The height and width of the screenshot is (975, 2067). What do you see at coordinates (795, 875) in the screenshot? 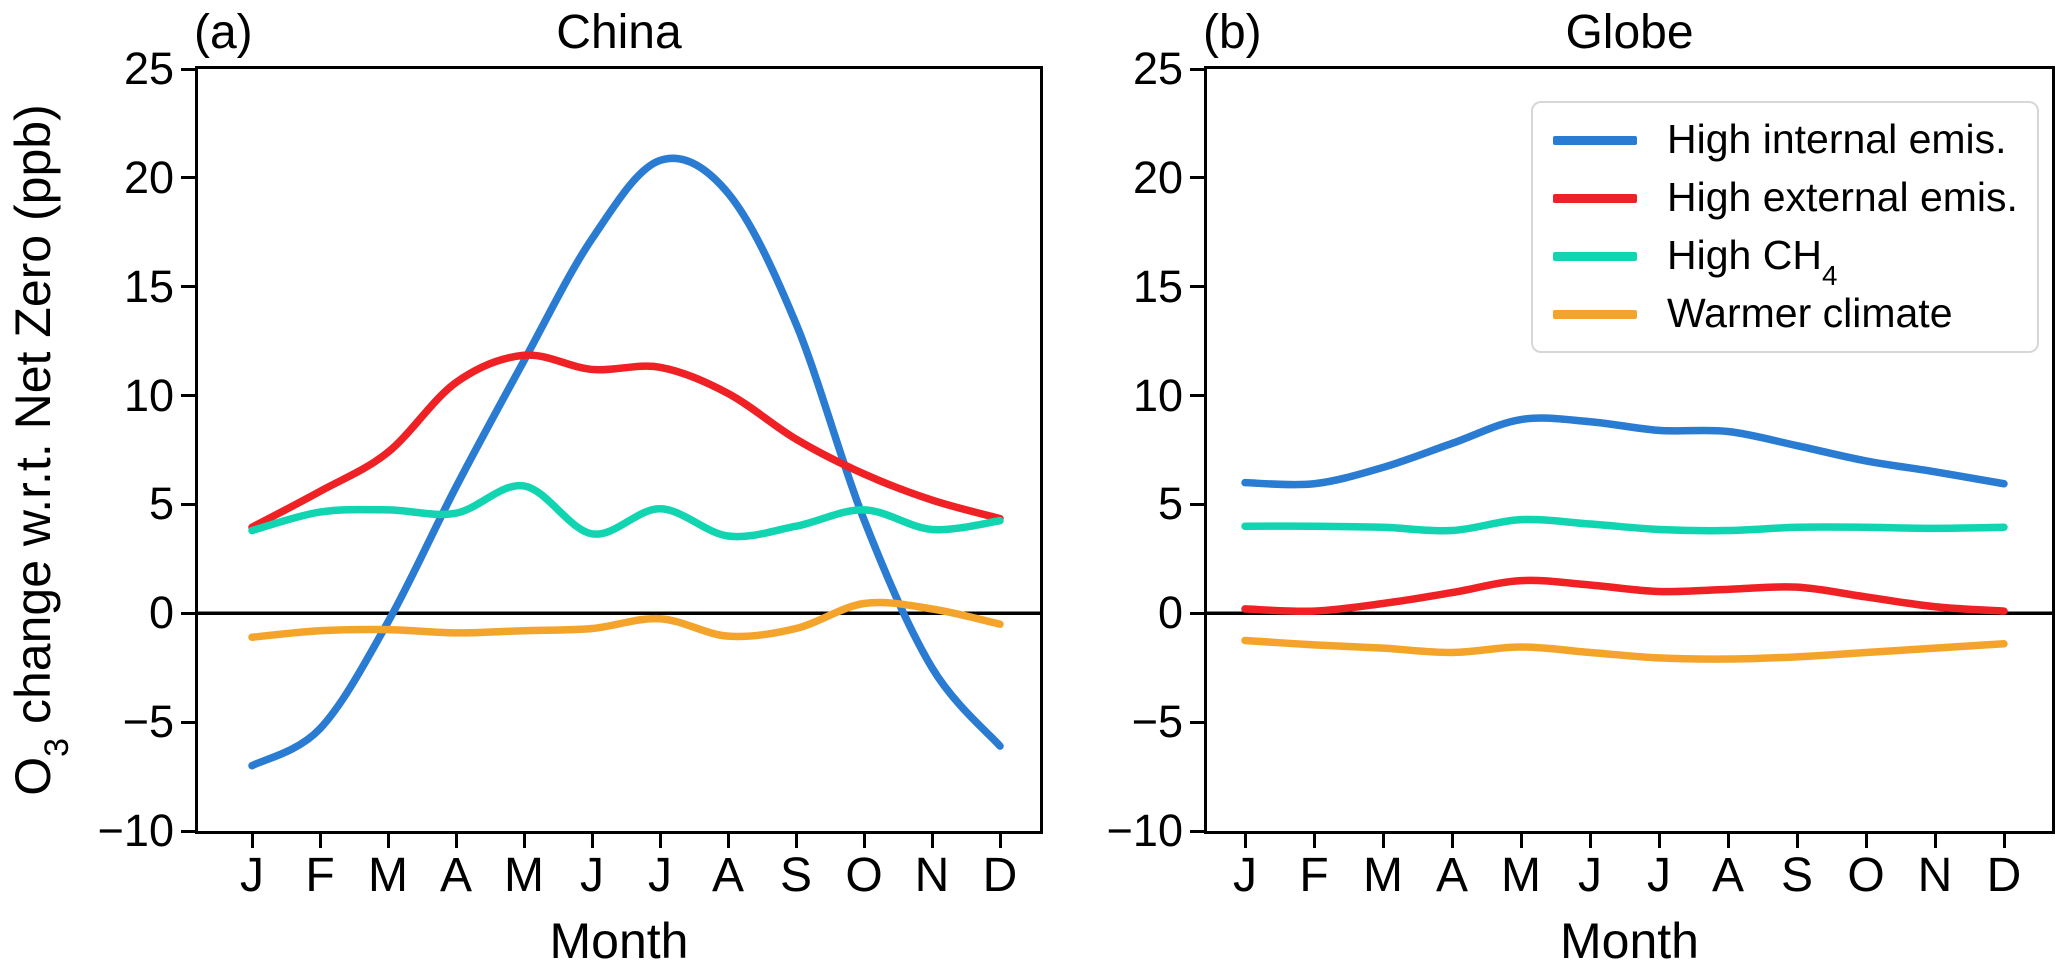
I see `x-tick-label-month: S` at bounding box center [795, 875].